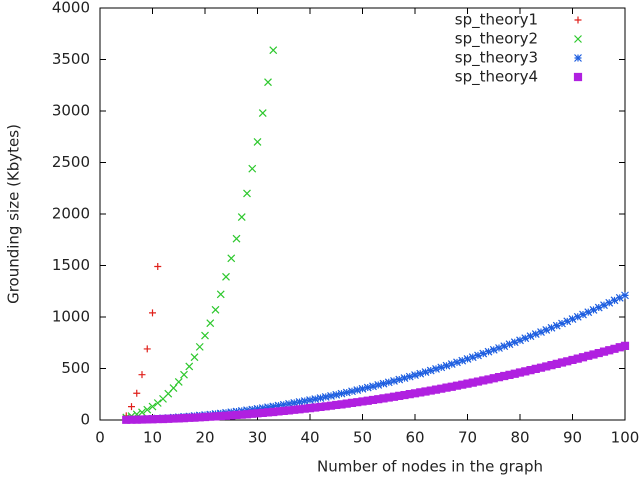 The height and width of the screenshot is (478, 640). I want to click on legend-label: sp_theory4, so click(496, 77).